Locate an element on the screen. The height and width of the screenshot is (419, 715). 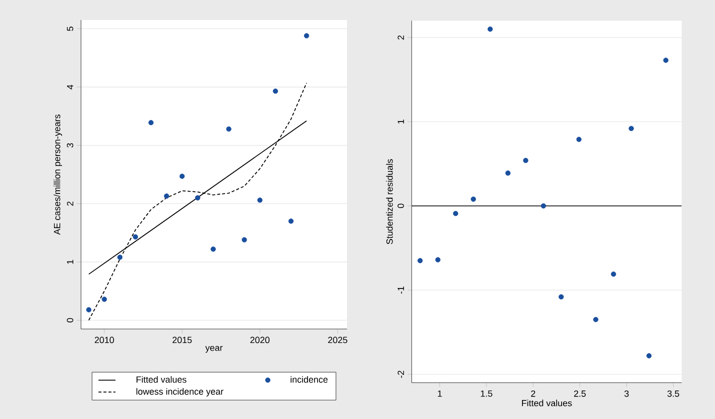
x-tick-label: 3.5 is located at coordinates (673, 393).